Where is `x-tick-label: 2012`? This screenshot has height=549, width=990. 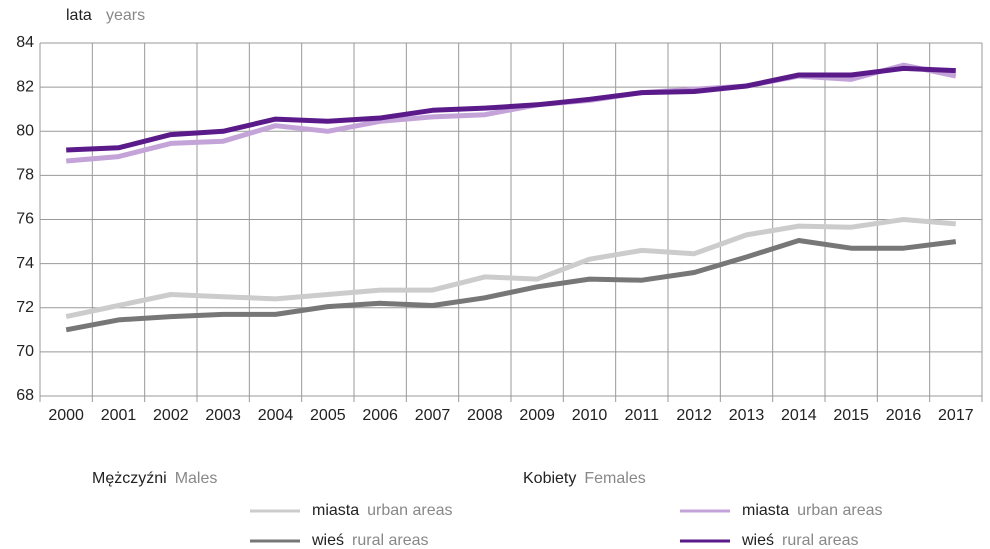
x-tick-label: 2012 is located at coordinates (694, 415).